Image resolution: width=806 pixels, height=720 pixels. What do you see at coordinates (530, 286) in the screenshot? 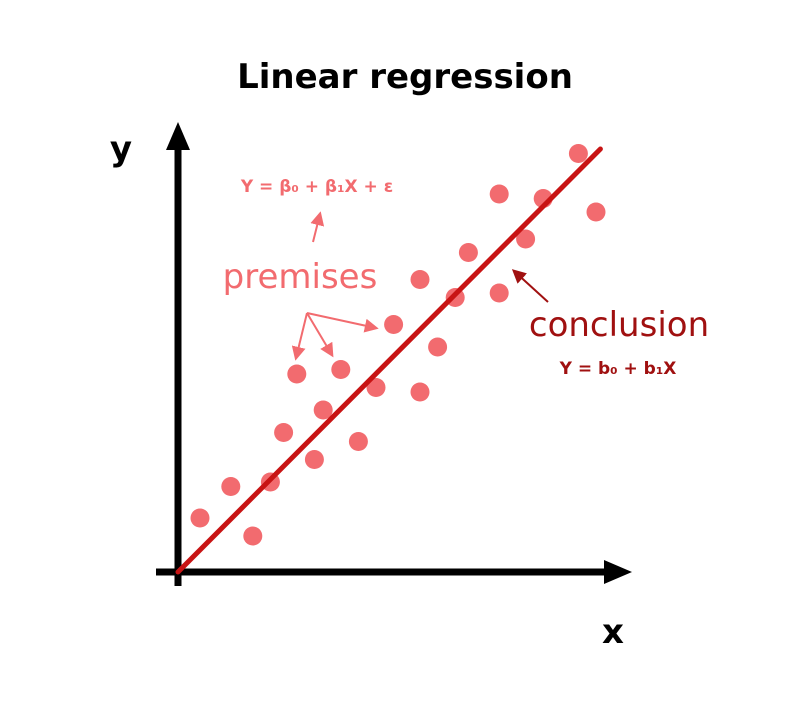
I see `conclusion-arrow` at bounding box center [530, 286].